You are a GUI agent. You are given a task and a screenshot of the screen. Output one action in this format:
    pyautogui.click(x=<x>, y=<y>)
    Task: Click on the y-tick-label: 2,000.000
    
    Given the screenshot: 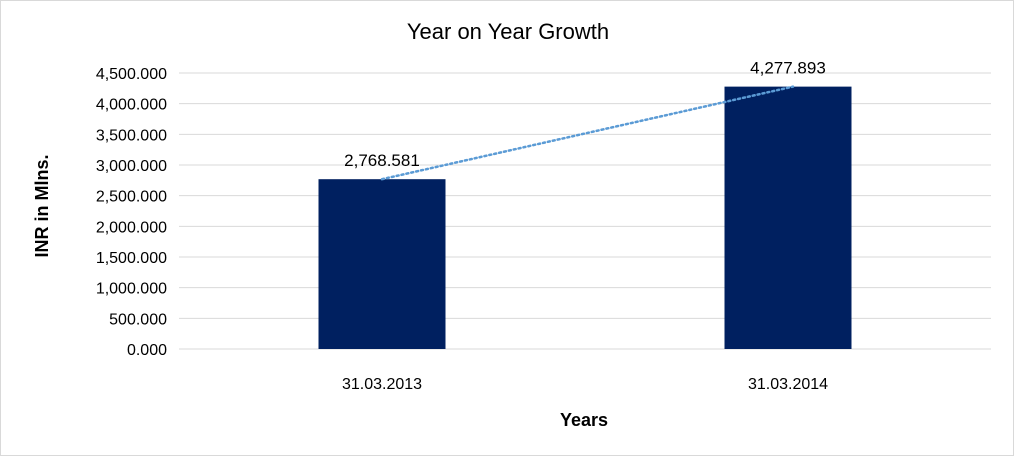 What is the action you would take?
    pyautogui.click(x=131, y=227)
    